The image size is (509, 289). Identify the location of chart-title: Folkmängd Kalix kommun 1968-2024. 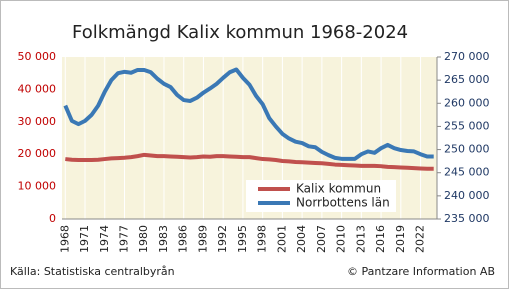
(240, 32).